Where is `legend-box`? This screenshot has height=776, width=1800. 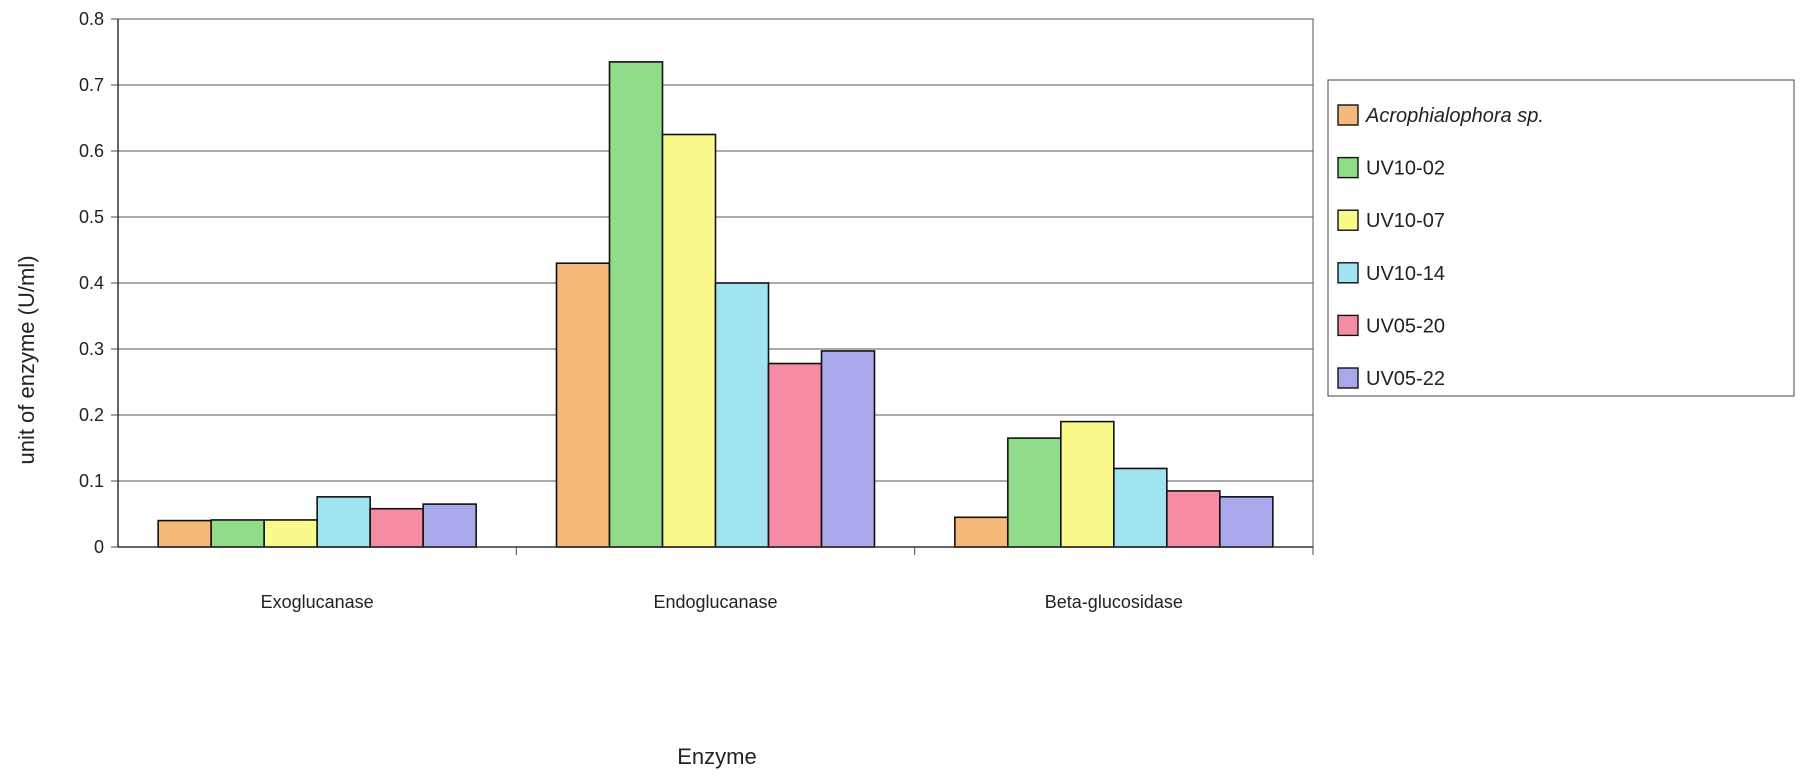
legend-box is located at coordinates (1561, 238).